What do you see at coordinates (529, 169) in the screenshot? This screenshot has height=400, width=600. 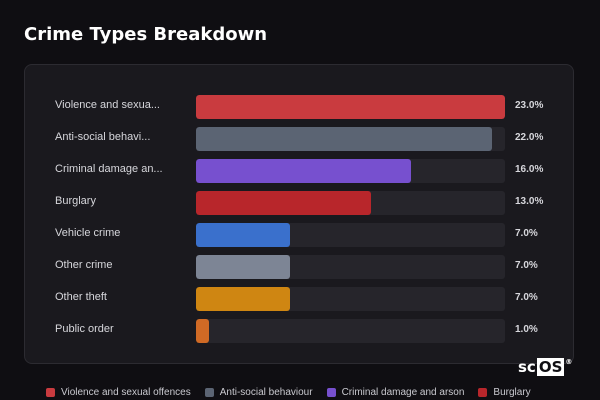 I see `value-label: 16.0%` at bounding box center [529, 169].